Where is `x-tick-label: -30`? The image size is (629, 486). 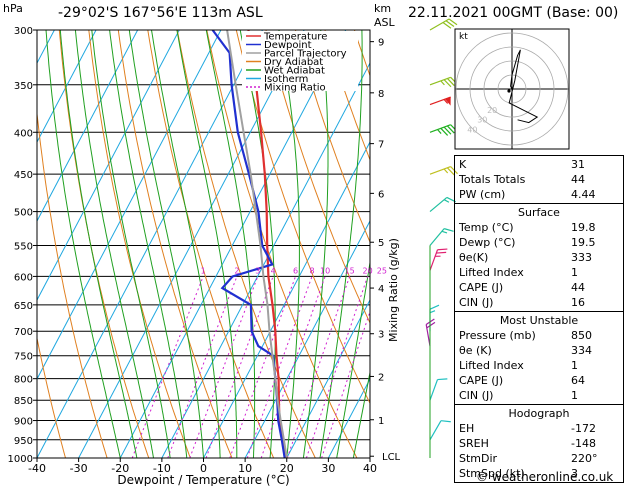
x-tick-label: -30 is located at coordinates (79, 468).